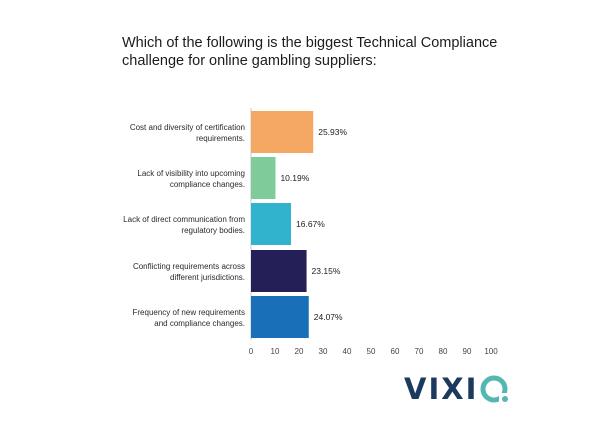 The image size is (600, 427). Describe the element at coordinates (187, 127) in the screenshot. I see `category-label-1-line-1: Cost and diversity of certification` at that location.